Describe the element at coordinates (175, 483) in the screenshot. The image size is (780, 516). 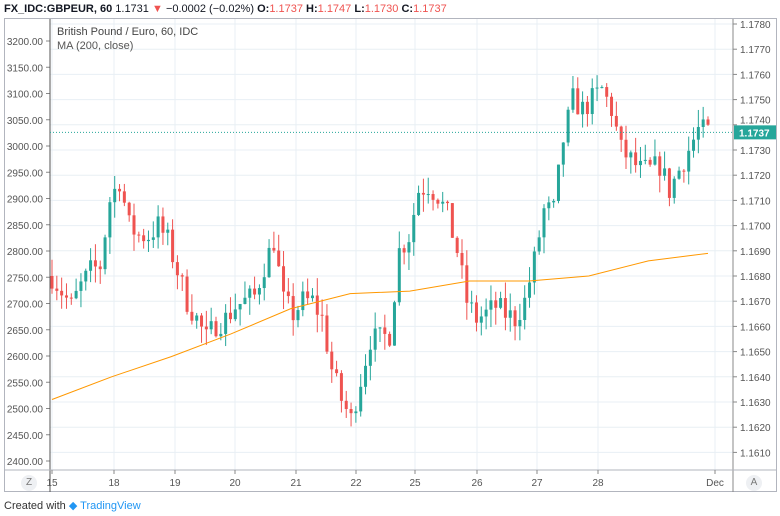
I see `time-axis-label: 19` at that location.